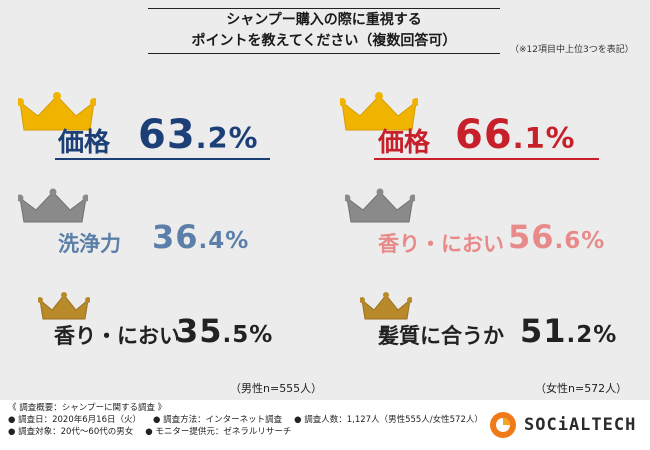 This screenshot has height=450, width=650. What do you see at coordinates (324, 41) in the screenshot?
I see `title-line-2: ポイントを教えてください（複数回答可）` at bounding box center [324, 41].